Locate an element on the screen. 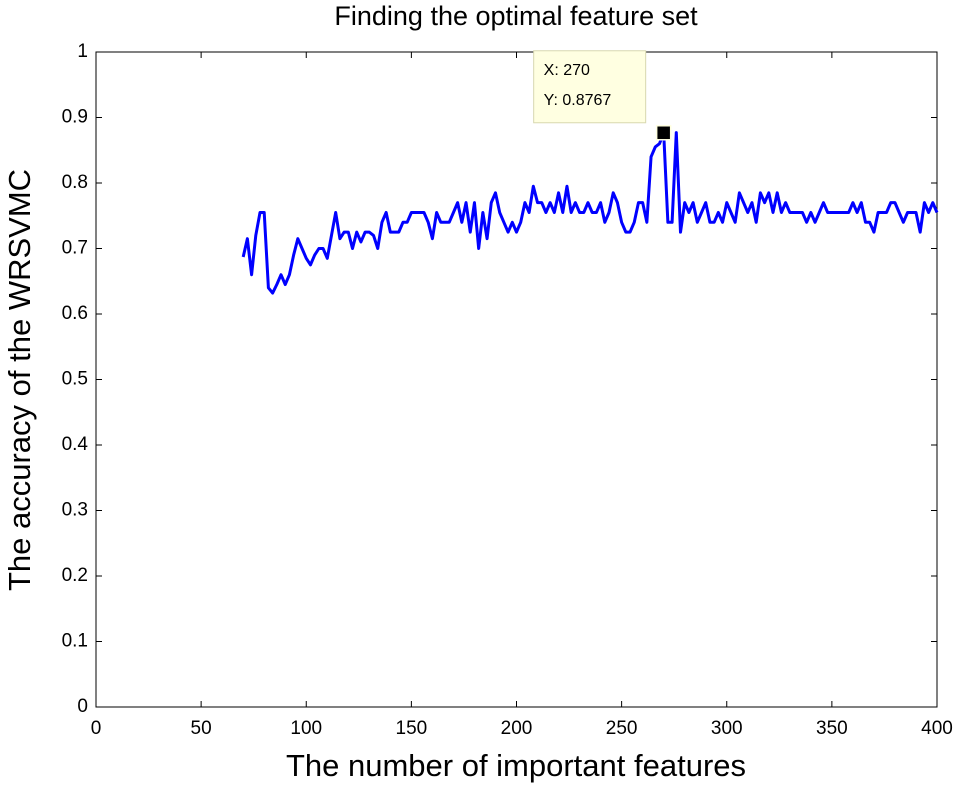 Image resolution: width=962 pixels, height=791 pixels. x-tick-label: 350 is located at coordinates (832, 728).